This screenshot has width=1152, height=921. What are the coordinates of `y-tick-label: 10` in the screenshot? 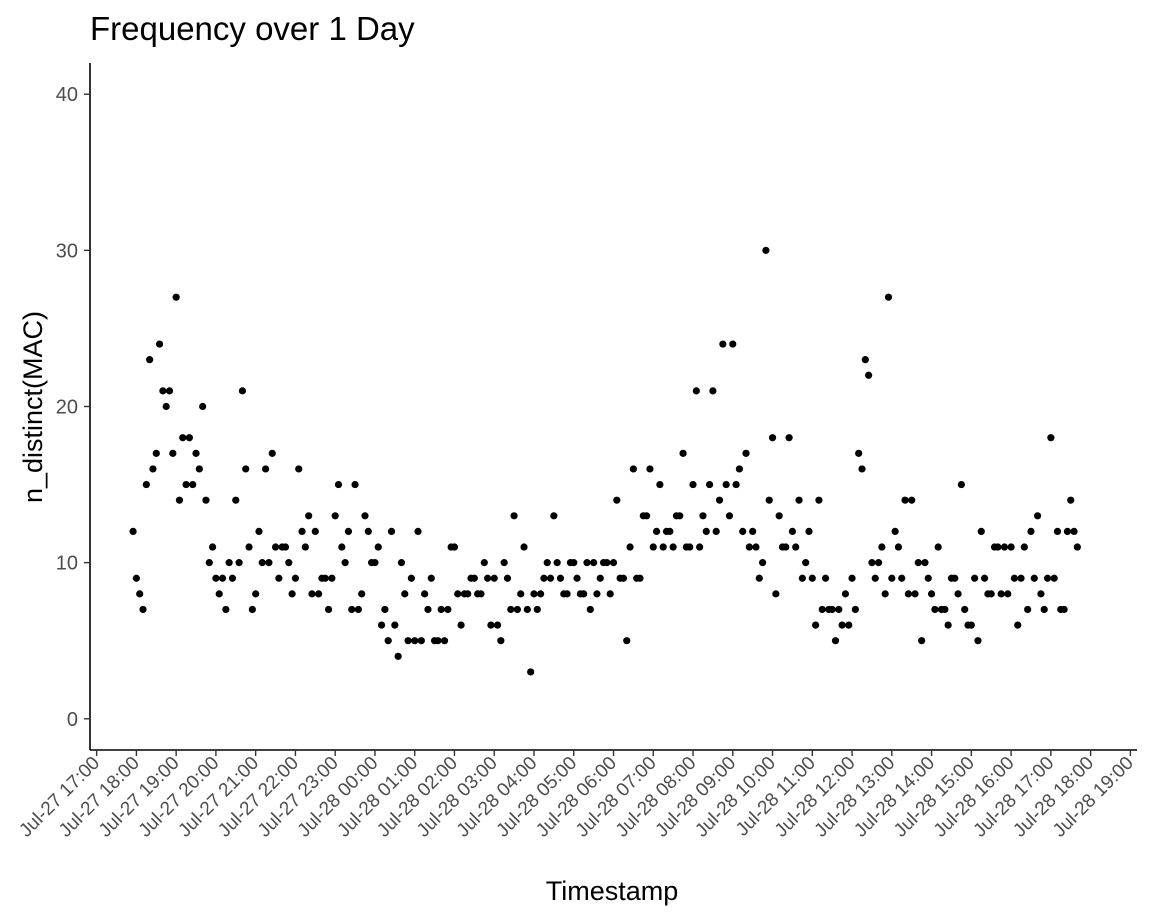 It's located at (67, 564).